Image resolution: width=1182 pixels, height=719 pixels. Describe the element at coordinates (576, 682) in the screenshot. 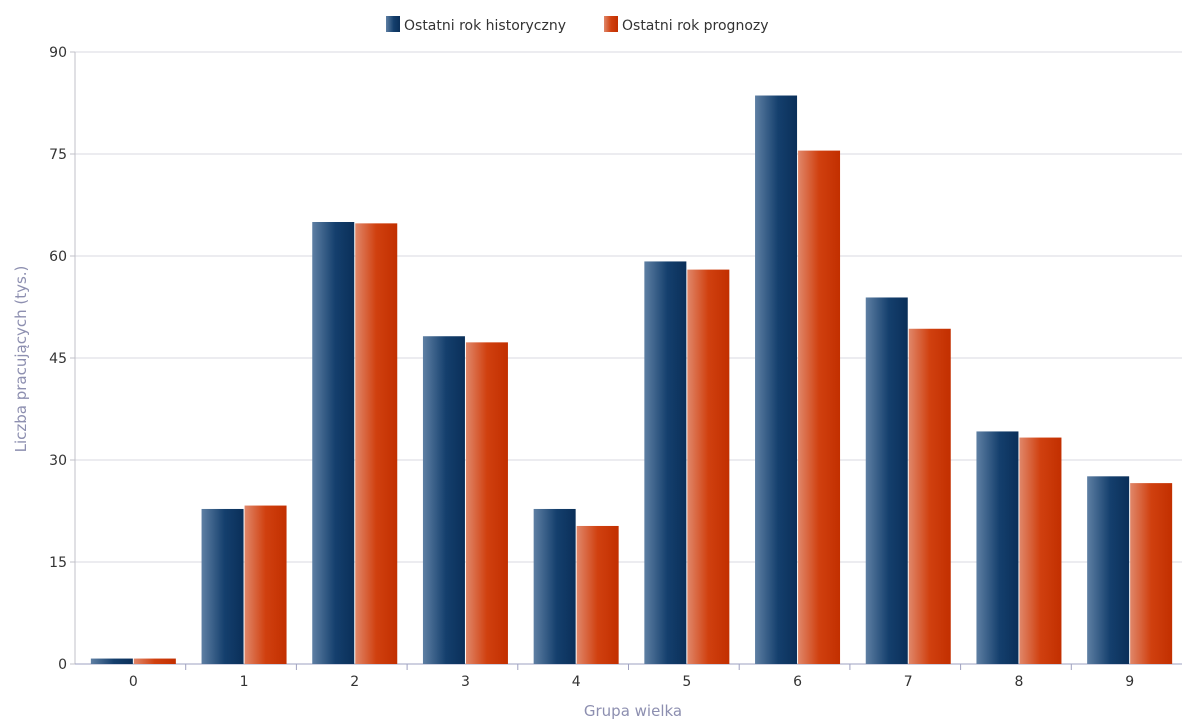

I see `x-tick-label: 4` at that location.